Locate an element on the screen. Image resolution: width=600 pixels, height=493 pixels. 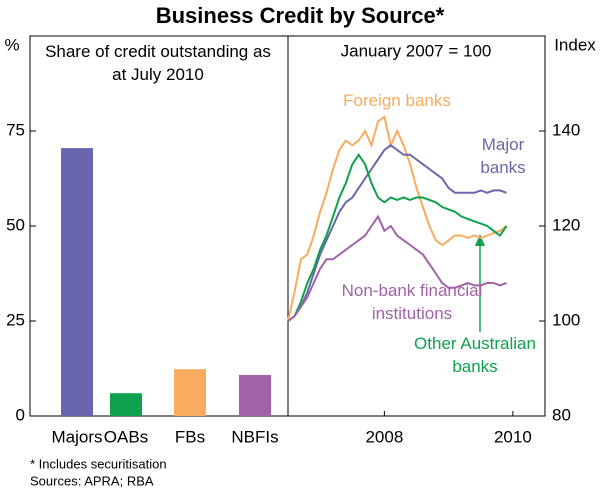
y-tick-label: 120 is located at coordinates (566, 224).